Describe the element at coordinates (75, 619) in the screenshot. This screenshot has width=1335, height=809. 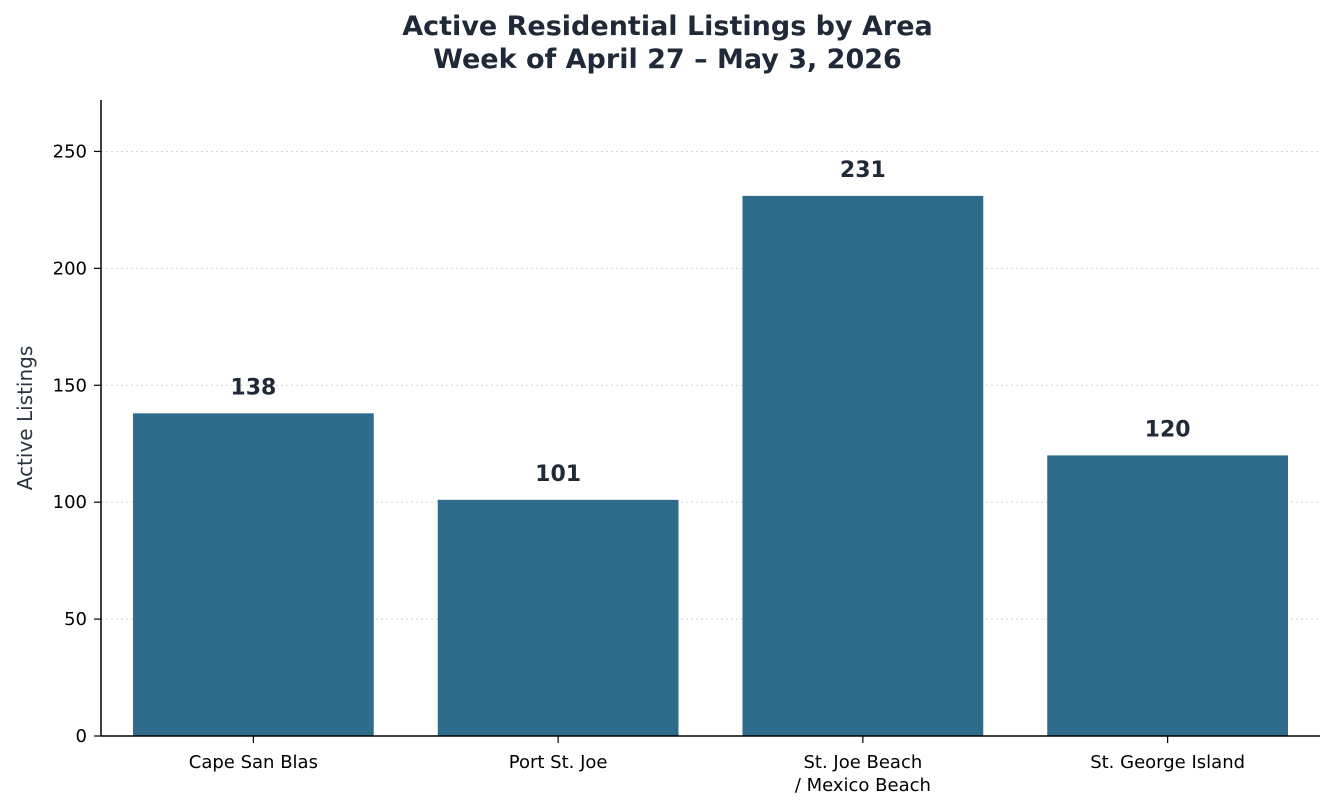
I see `y-tick-label: 50` at that location.